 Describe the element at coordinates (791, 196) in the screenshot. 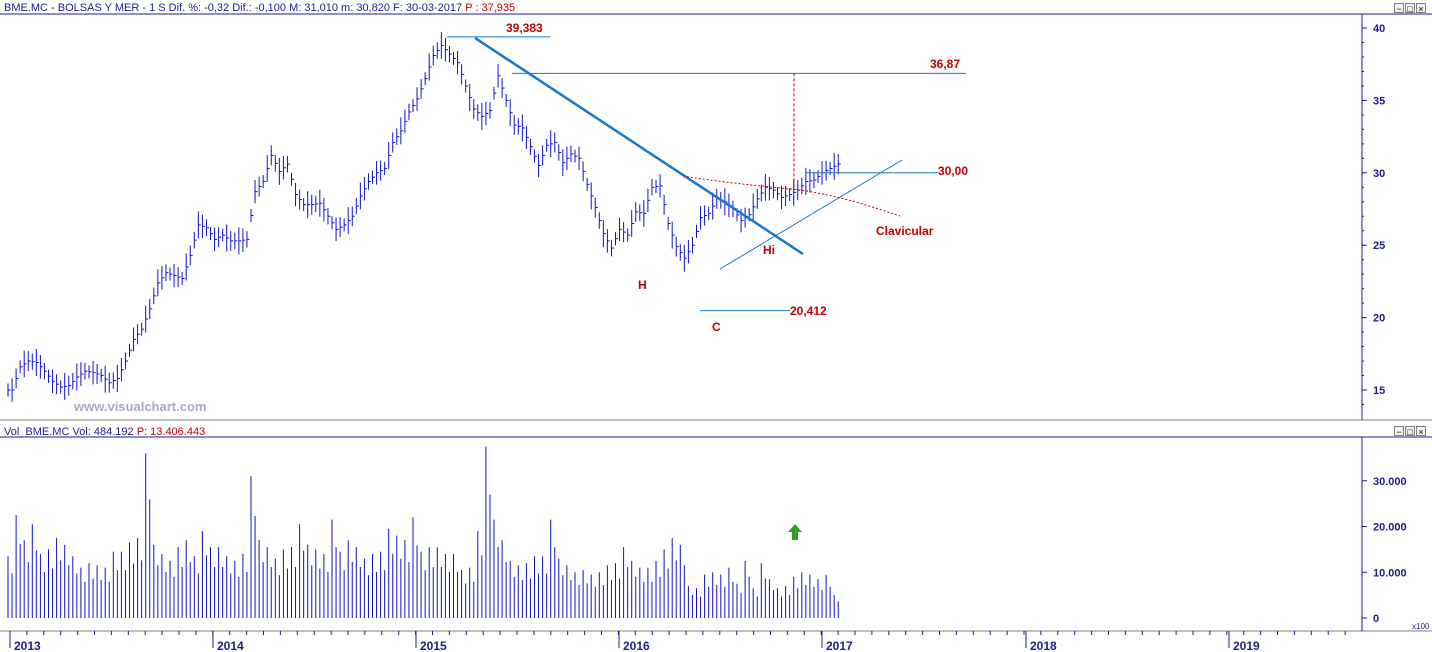

I see `neckline-curve` at that location.